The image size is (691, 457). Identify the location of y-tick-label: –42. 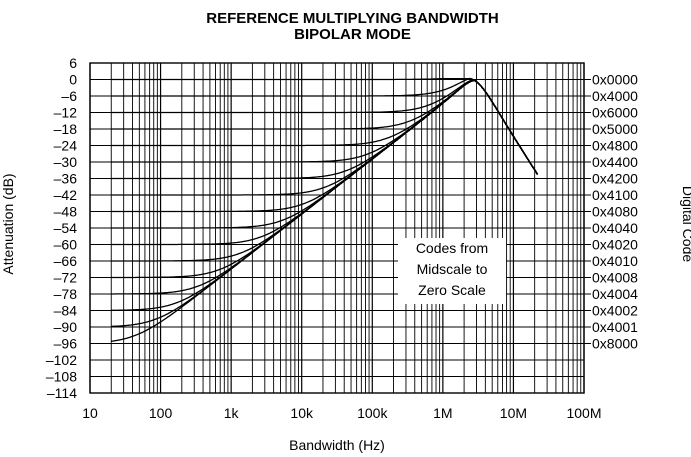
(66, 195).